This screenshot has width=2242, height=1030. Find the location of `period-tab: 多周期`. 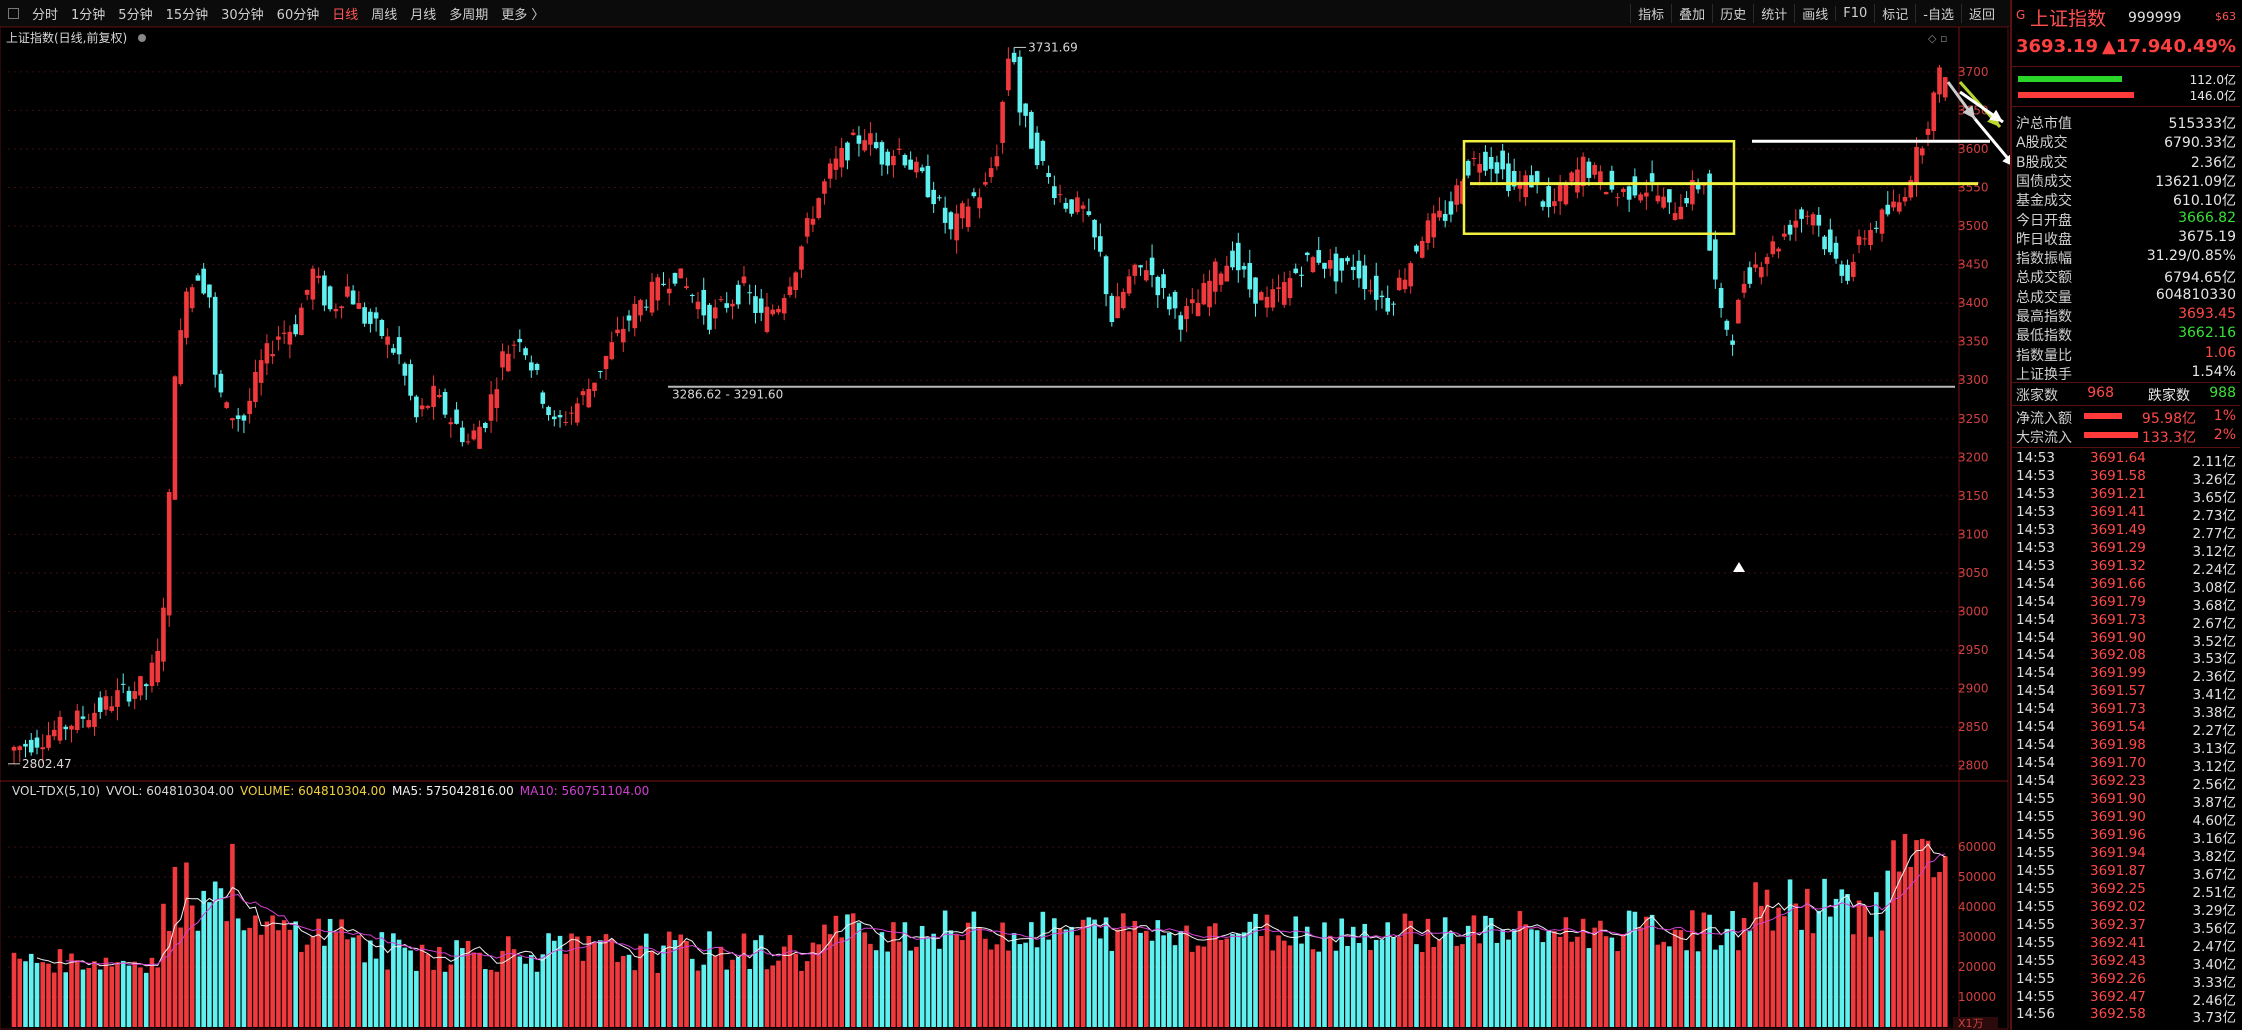

period-tab: 多周期 is located at coordinates (469, 15).